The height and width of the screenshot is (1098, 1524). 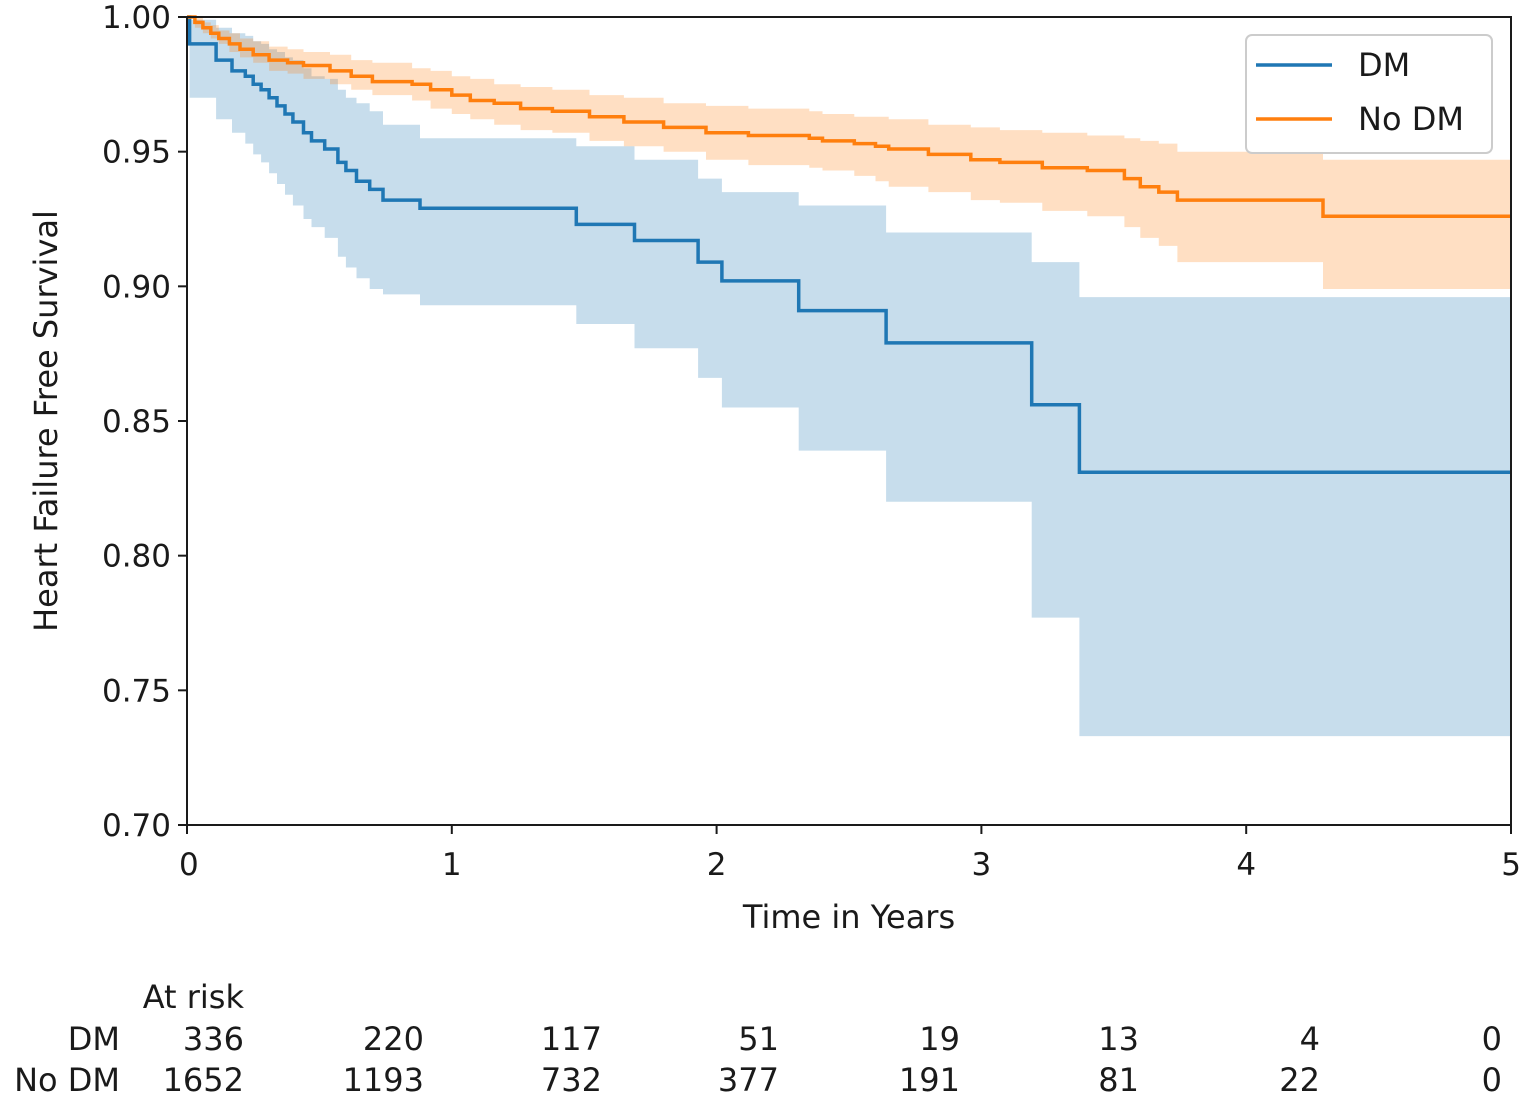 What do you see at coordinates (848, 917) in the screenshot?
I see `x-axis-title: Time in Years` at bounding box center [848, 917].